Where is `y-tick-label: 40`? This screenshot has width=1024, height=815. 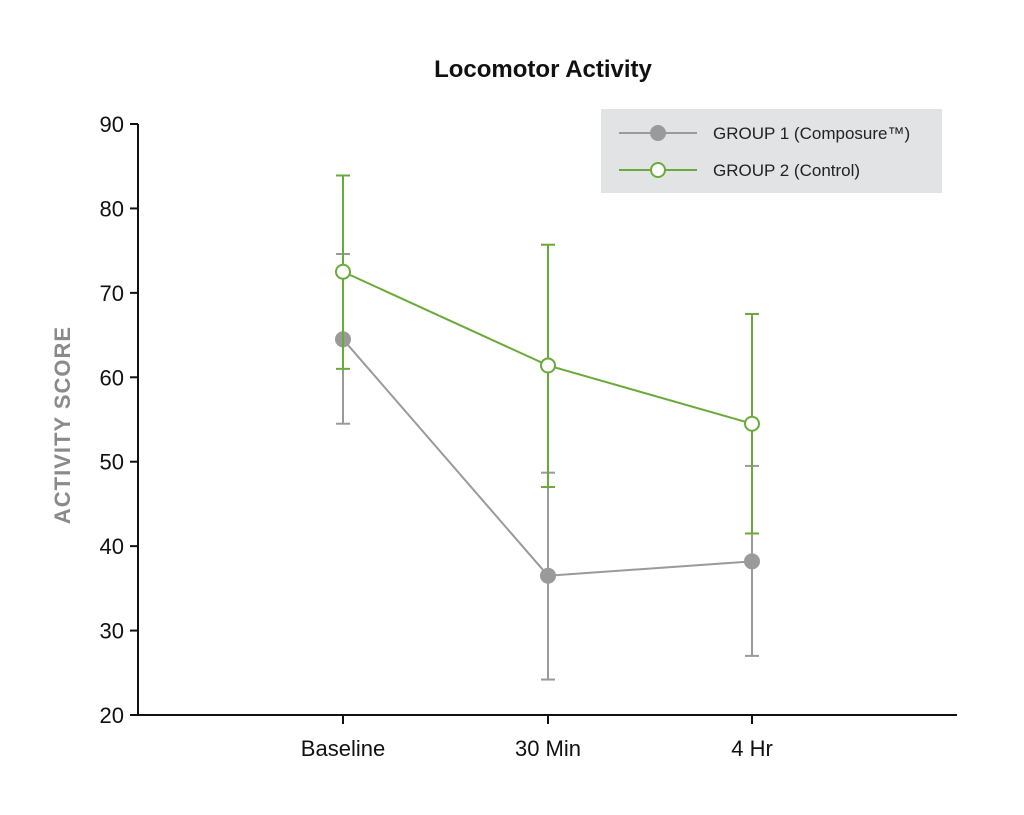
y-tick-label: 40 is located at coordinates (112, 546).